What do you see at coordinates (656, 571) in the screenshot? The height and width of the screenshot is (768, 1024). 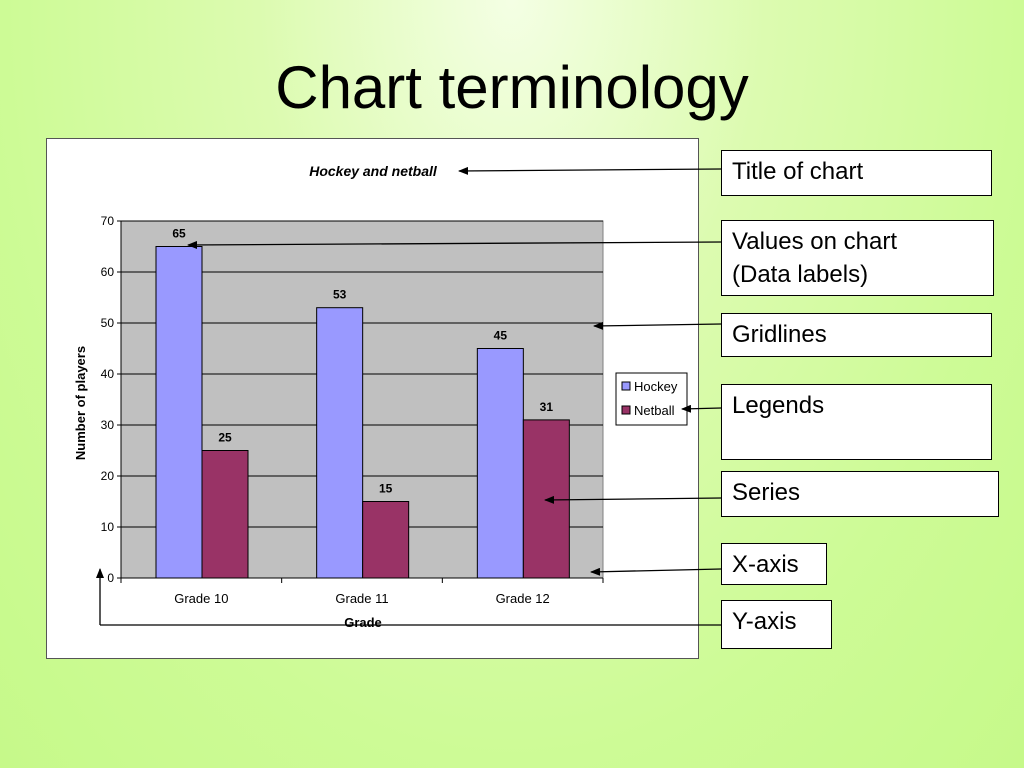 I see `arrow-to-x-axis` at bounding box center [656, 571].